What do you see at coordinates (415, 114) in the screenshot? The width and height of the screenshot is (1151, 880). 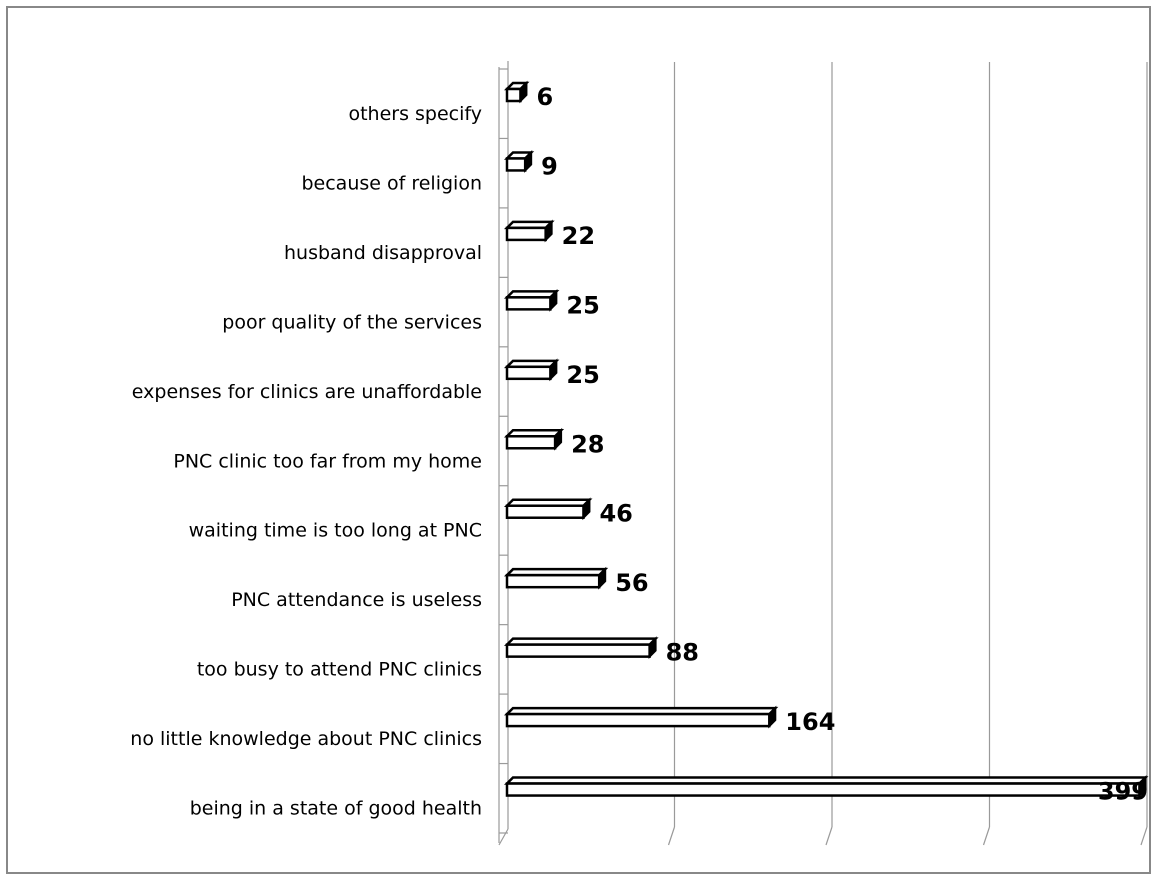 I see `category-label: others specify` at bounding box center [415, 114].